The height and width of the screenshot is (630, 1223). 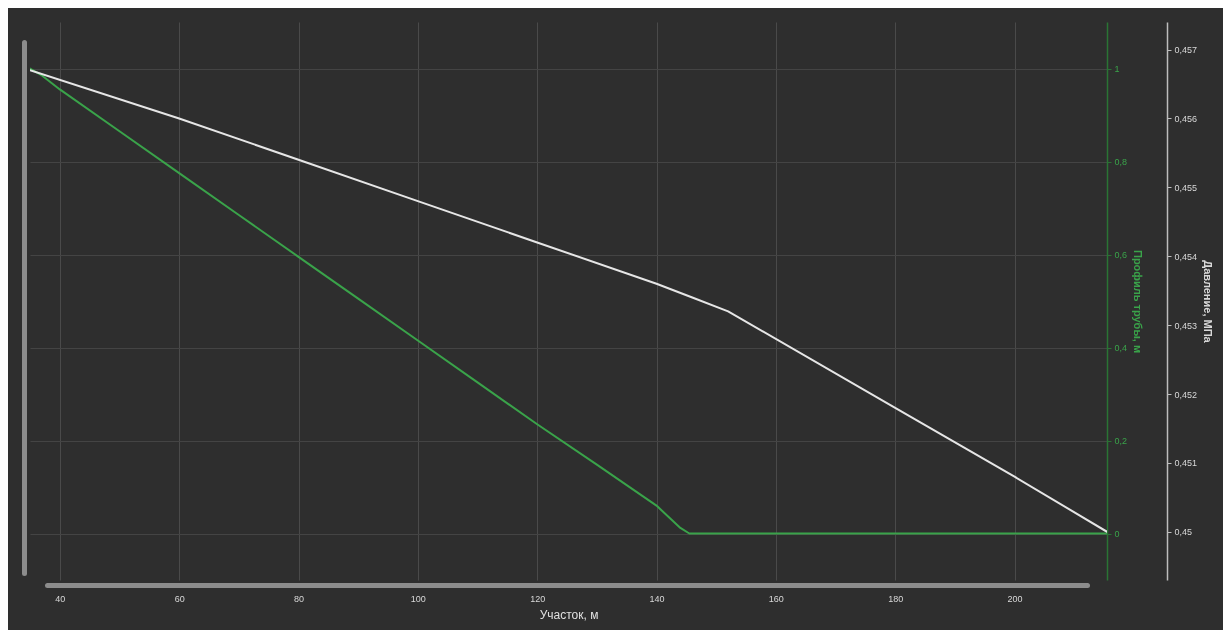 I want to click on x-tick-label: 160, so click(x=776, y=598).